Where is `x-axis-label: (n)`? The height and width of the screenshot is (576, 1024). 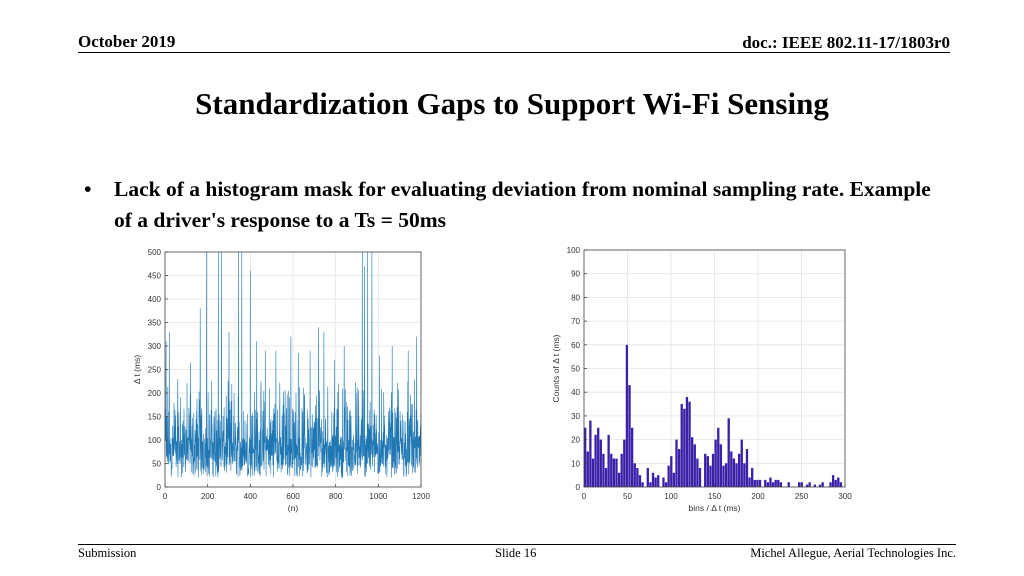 x-axis-label: (n) is located at coordinates (293, 508).